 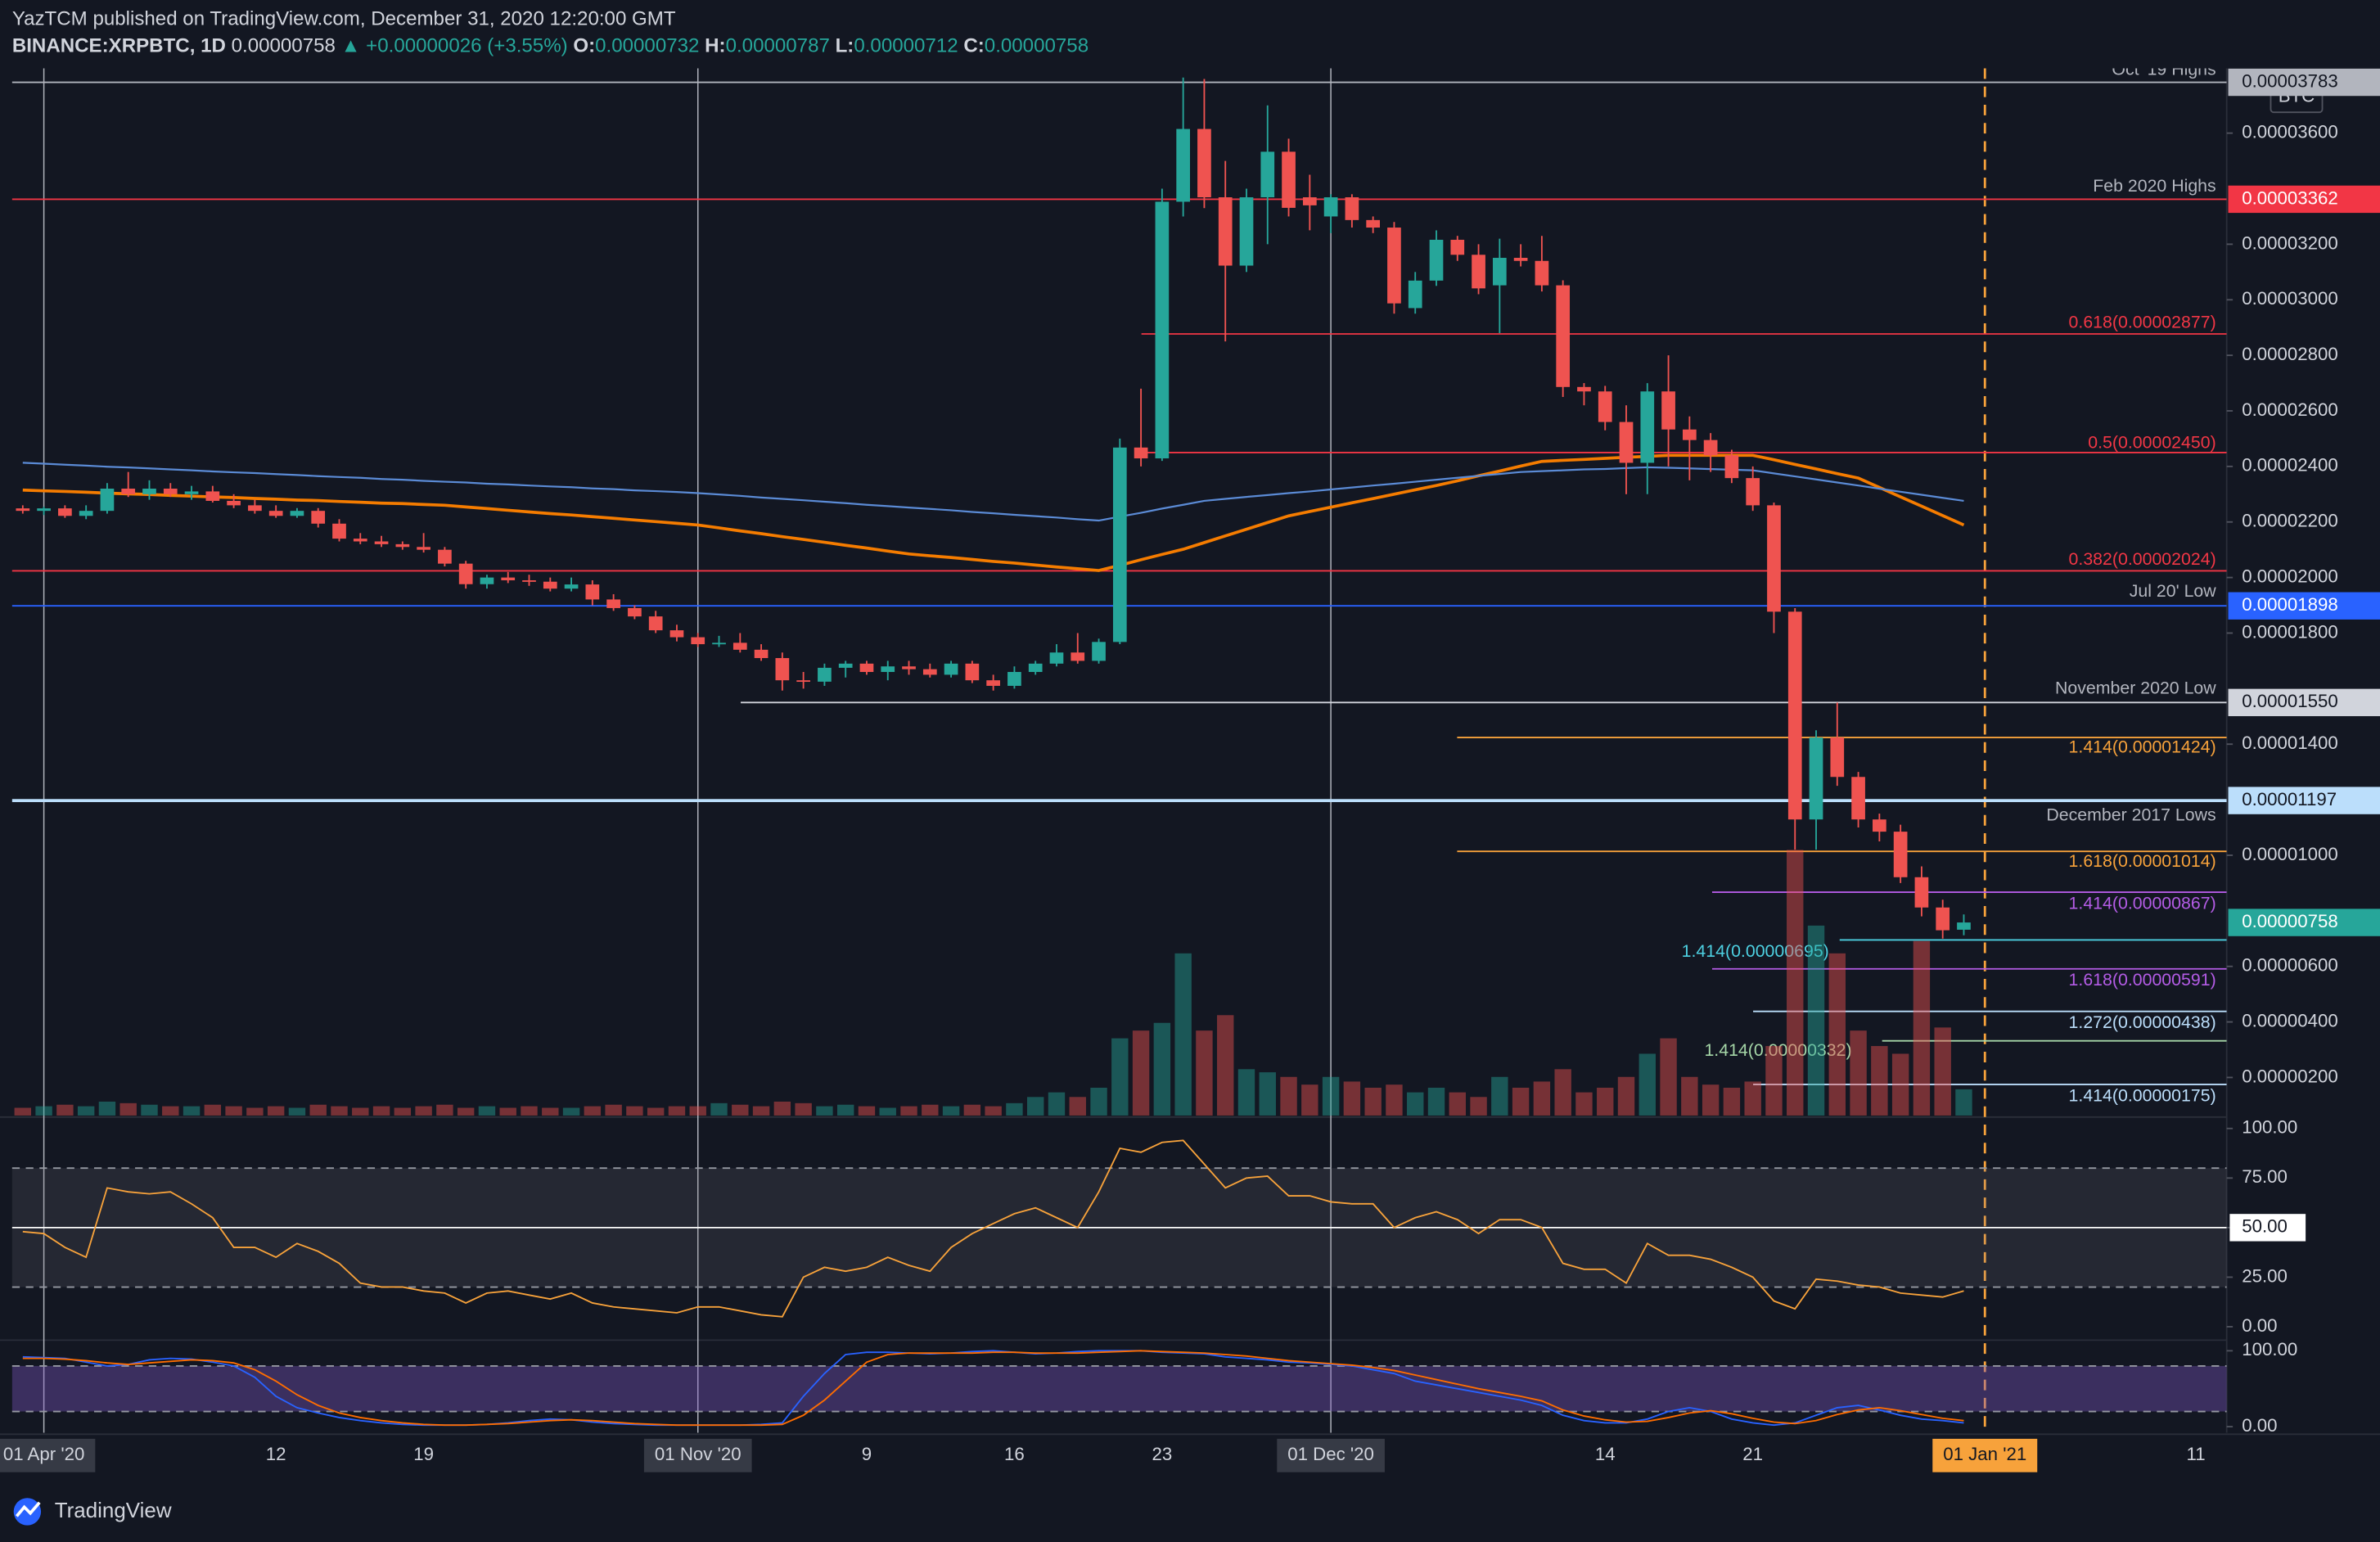 I want to click on y-tick-label: 0.00000600, so click(x=2290, y=966).